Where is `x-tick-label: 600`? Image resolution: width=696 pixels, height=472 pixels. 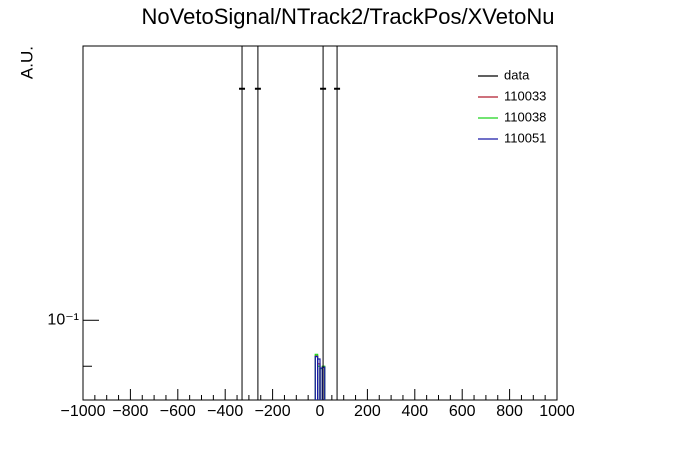
x-tick-label: 600 is located at coordinates (462, 411).